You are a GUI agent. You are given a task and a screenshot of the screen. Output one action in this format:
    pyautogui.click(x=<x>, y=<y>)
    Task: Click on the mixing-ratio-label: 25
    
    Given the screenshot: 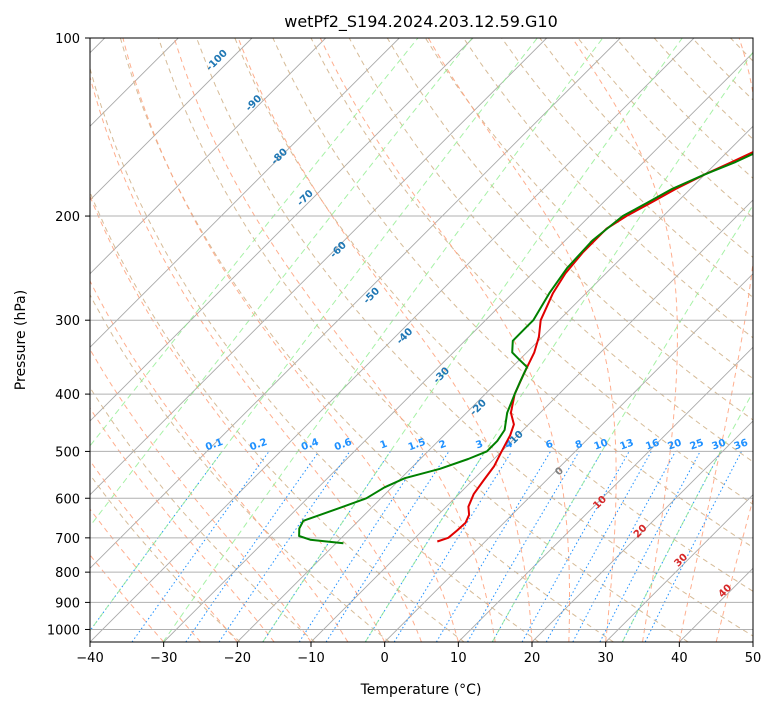 What is the action you would take?
    pyautogui.click(x=696, y=445)
    